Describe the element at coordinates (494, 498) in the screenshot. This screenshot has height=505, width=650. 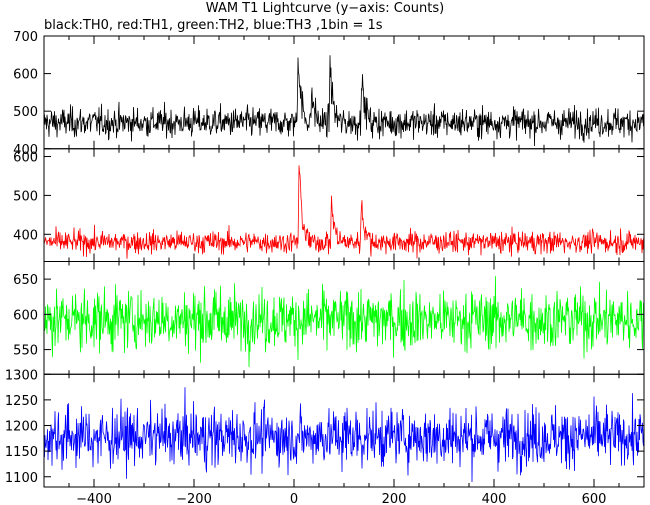
I see `x-tick-label: 400` at that location.